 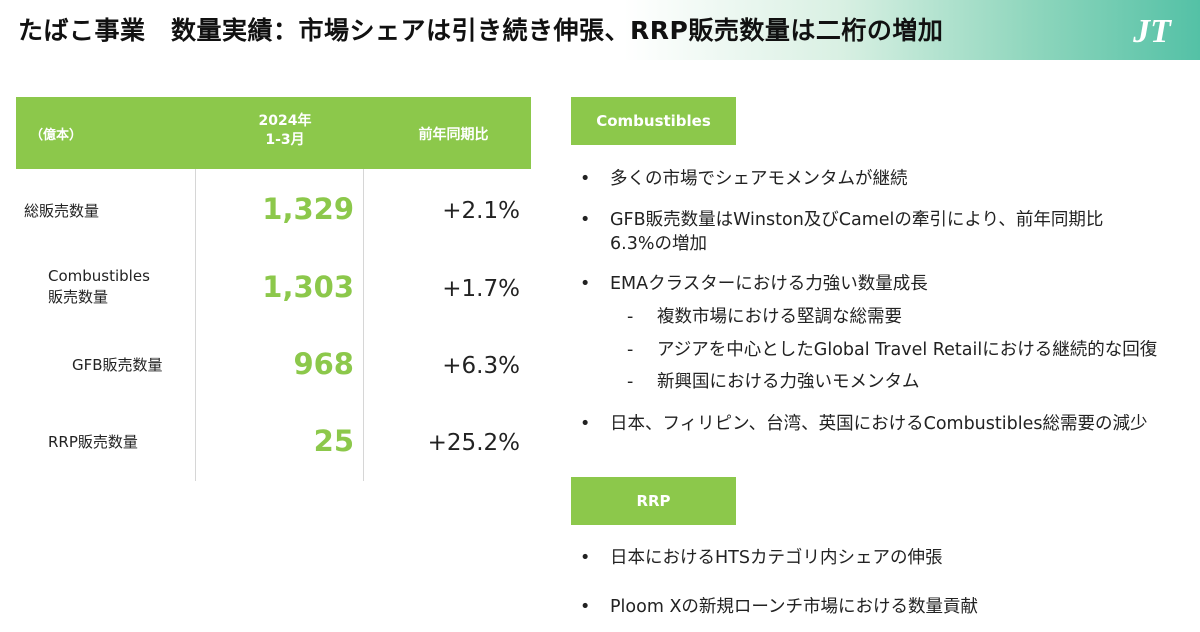 I want to click on row-label-rrp: RRP販売数量, so click(x=93, y=442).